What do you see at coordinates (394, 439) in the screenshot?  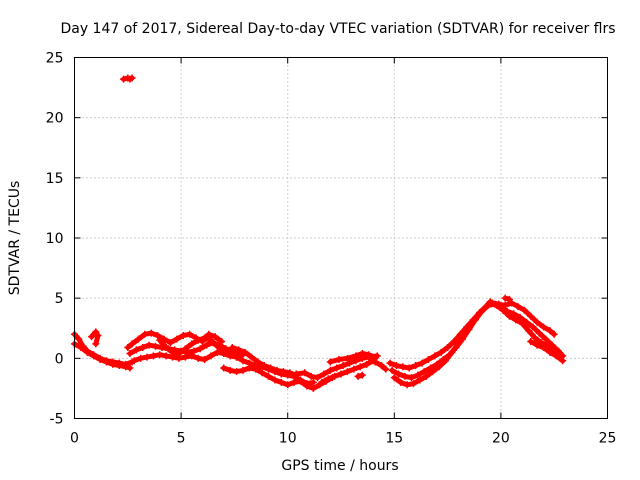 I see `x-tick-label: 15` at bounding box center [394, 439].